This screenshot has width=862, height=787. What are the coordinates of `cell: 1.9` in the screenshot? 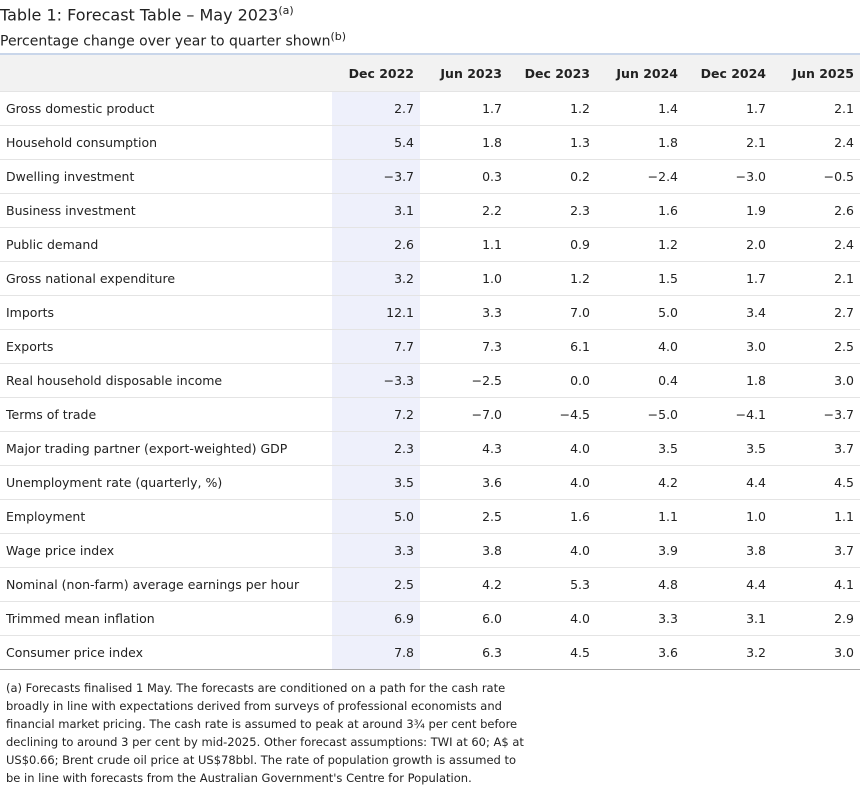 It's located at (728, 210).